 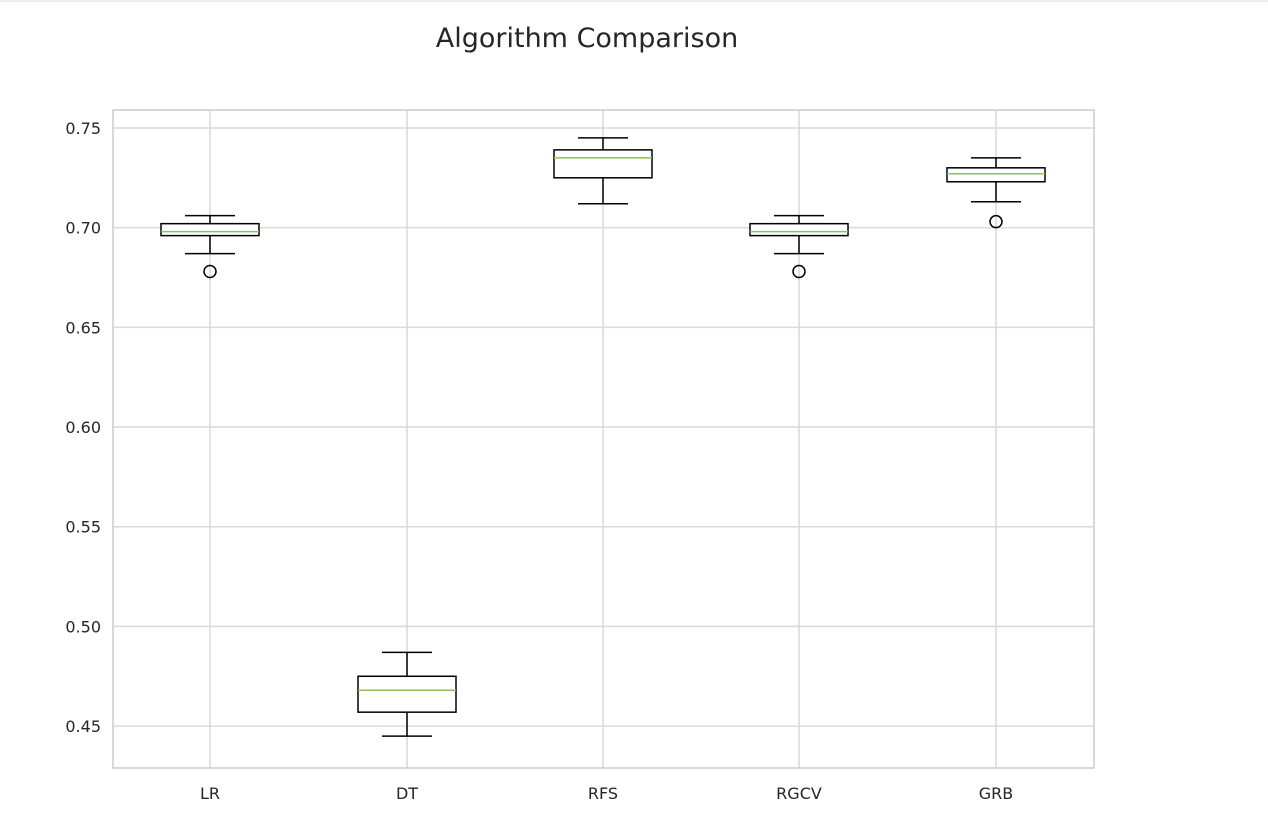 I want to click on y-tick-label: 0.65, so click(x=83, y=327).